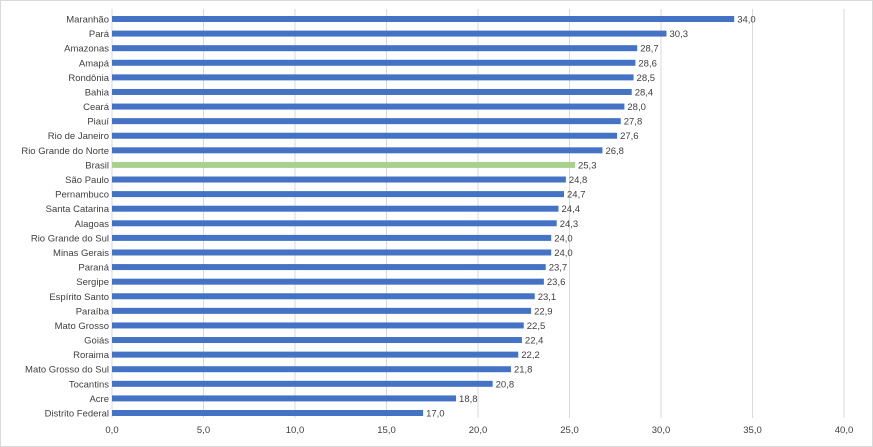  I want to click on data-label: 34,0, so click(746, 20).